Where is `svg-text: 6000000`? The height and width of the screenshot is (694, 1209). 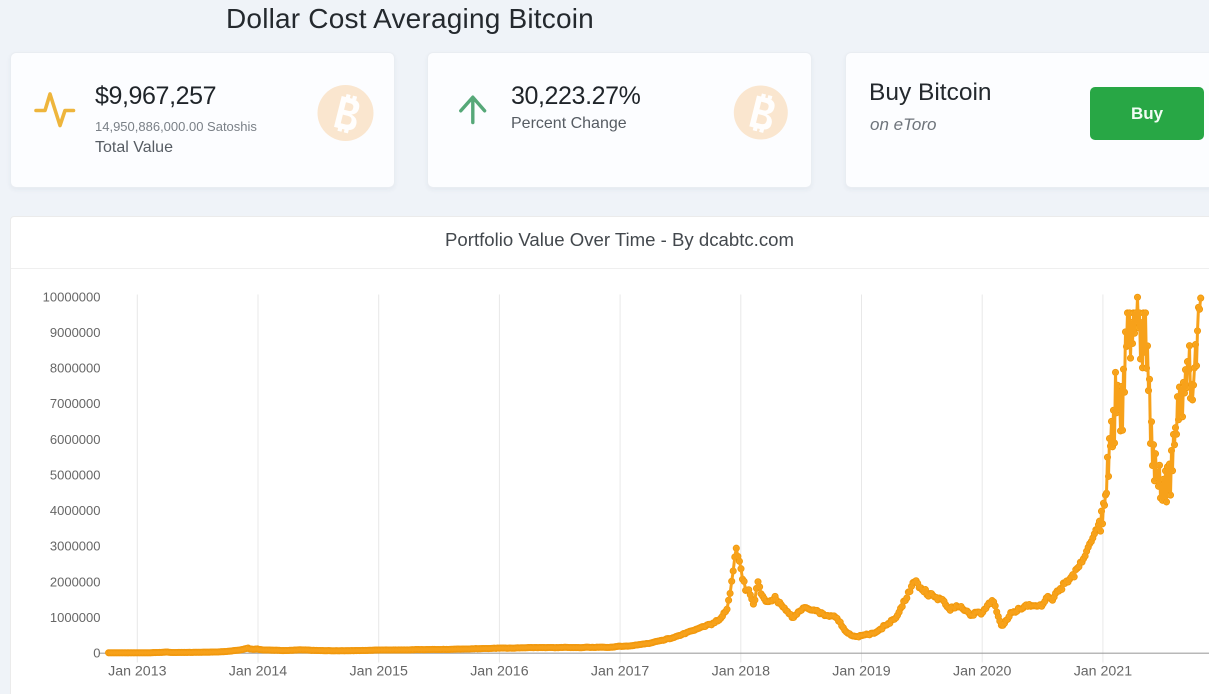 svg-text: 6000000 is located at coordinates (75, 439).